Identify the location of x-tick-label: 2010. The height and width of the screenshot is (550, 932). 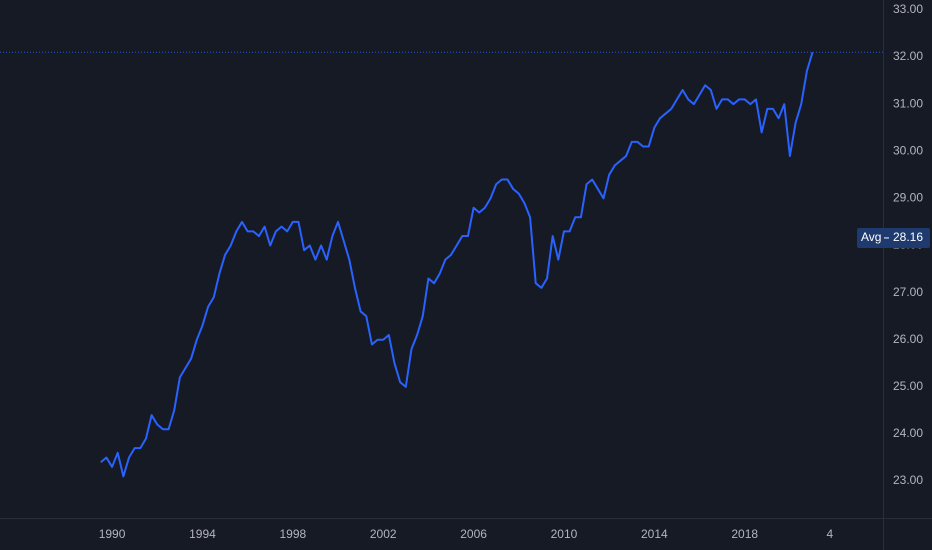
(564, 534).